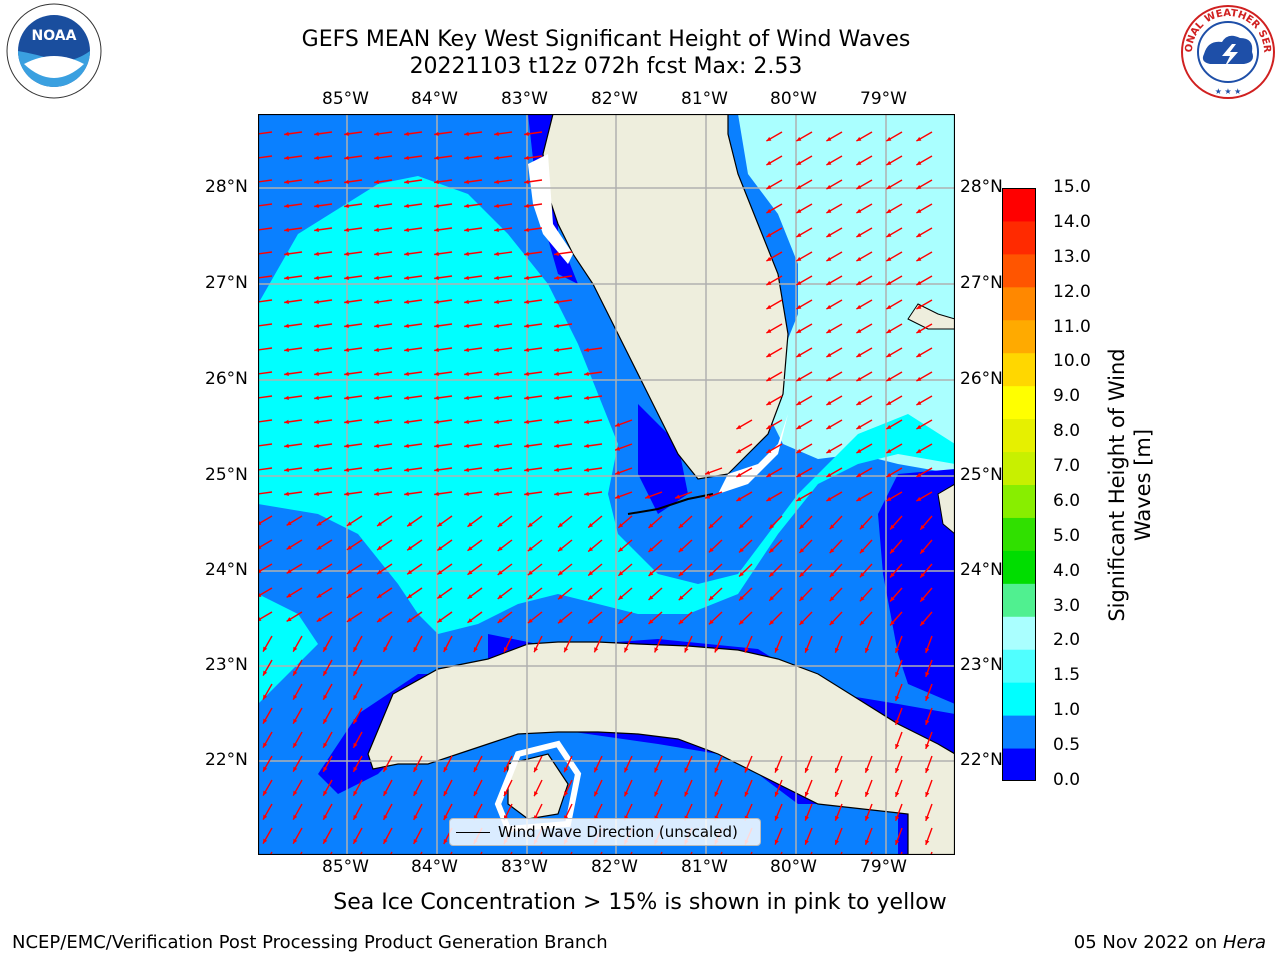  Describe the element at coordinates (704, 99) in the screenshot. I see `lon-tick-top-81w: 81°W` at that location.